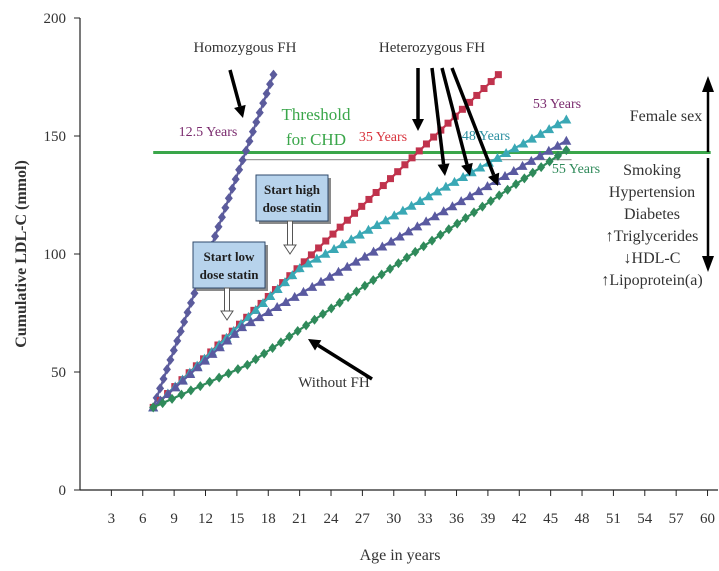 This screenshot has width=719, height=571. What do you see at coordinates (383, 137) in the screenshot?
I see `annotation-label: 35 Years` at bounding box center [383, 137].